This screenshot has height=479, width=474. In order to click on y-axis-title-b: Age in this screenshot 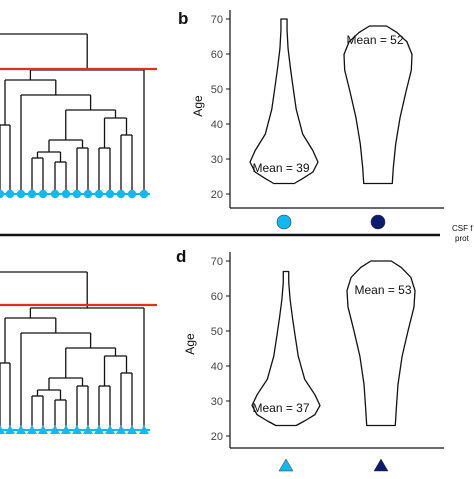, I will do `click(198, 106)`.